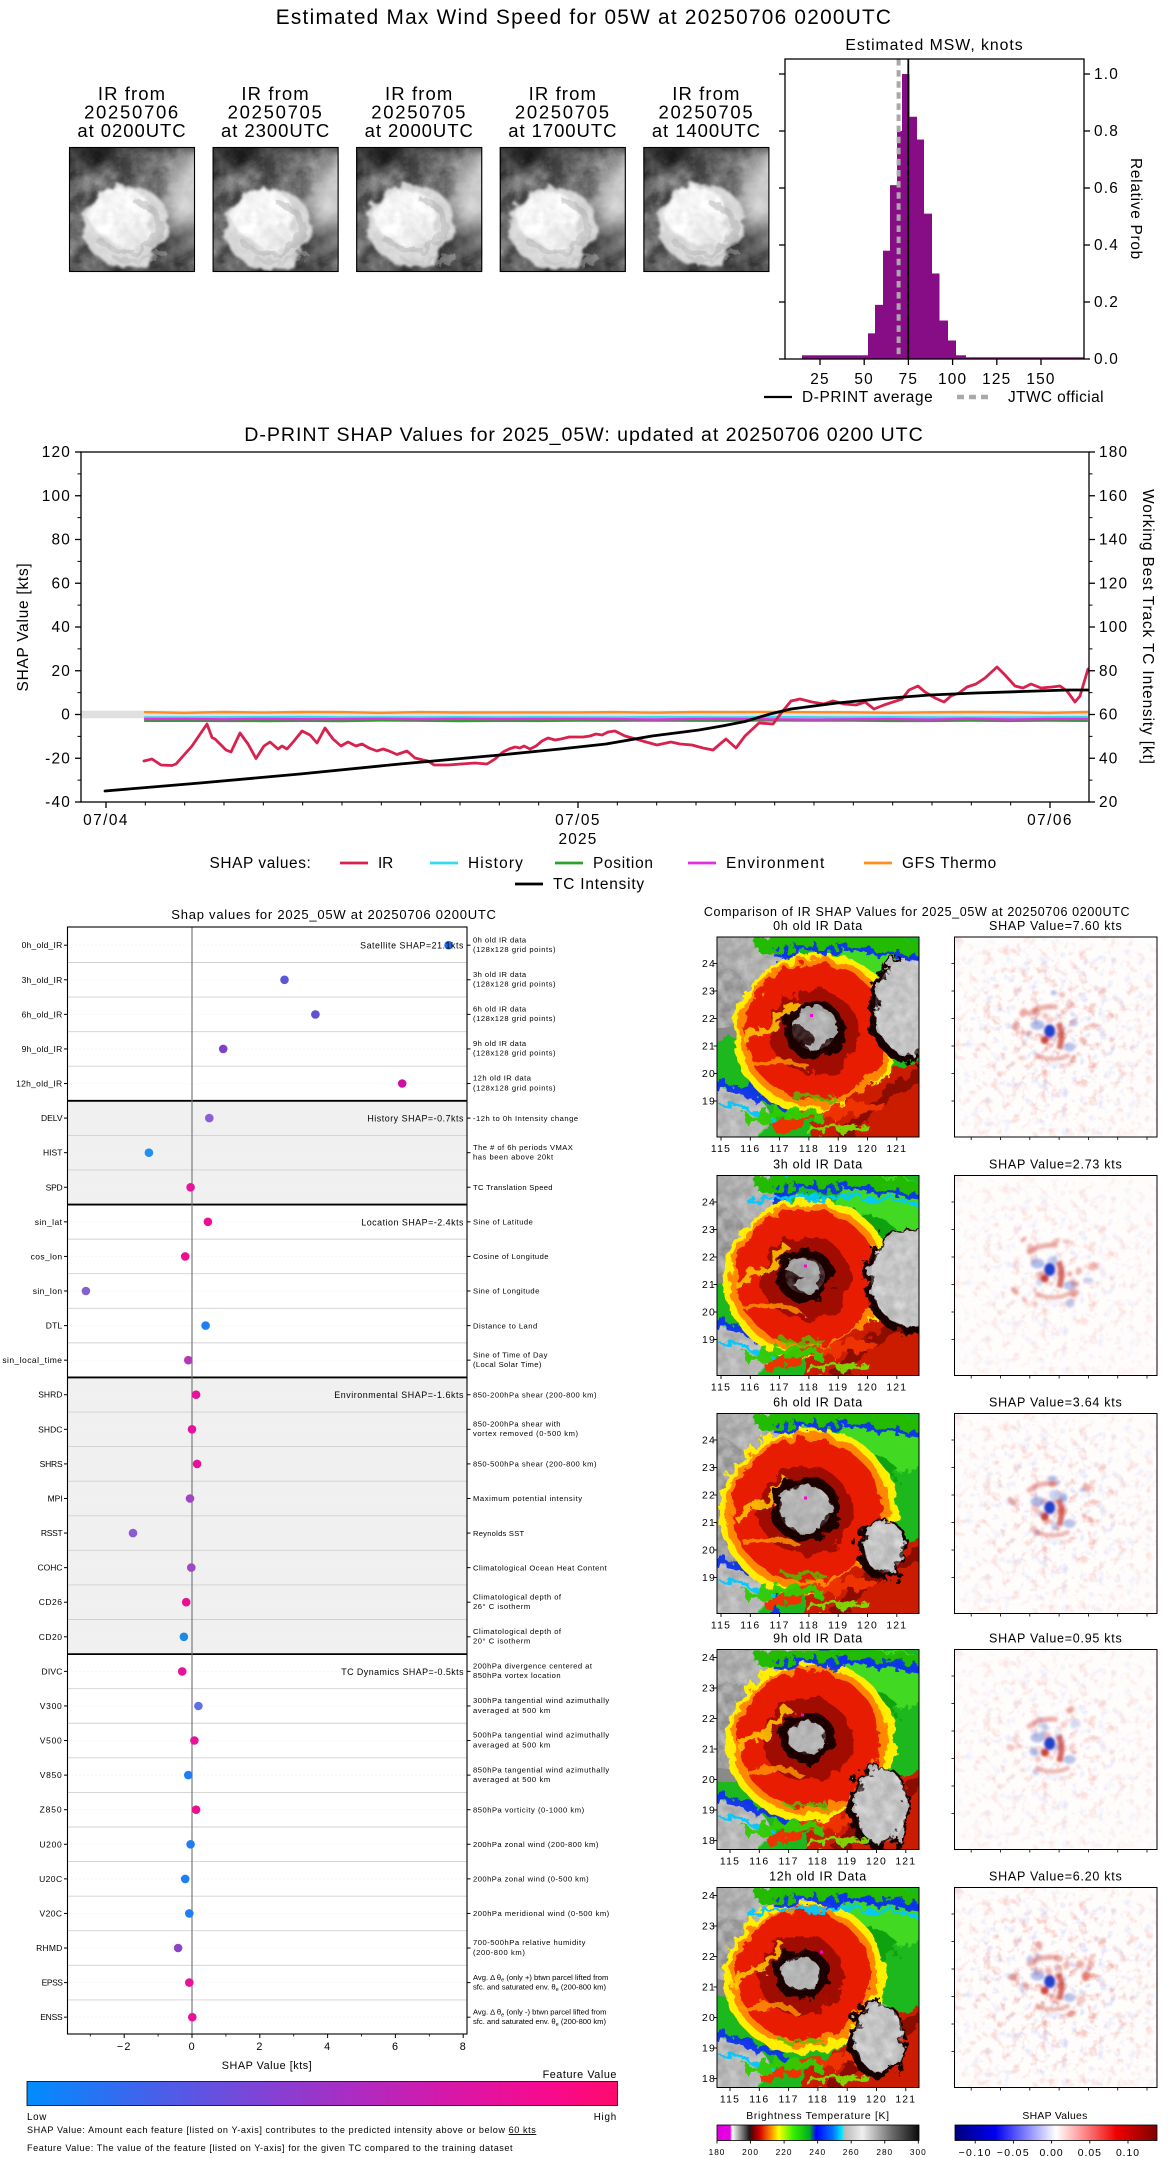 The width and height of the screenshot is (1168, 2158). What do you see at coordinates (47, 1256) in the screenshot?
I see `svg-text: cos_lon` at bounding box center [47, 1256].